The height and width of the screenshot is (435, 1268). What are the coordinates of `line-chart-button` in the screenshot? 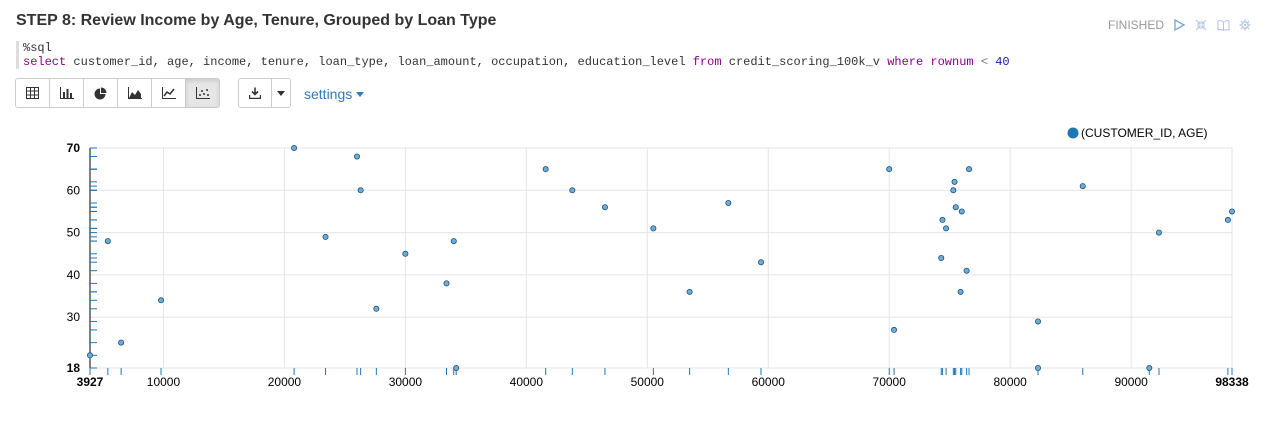 It's located at (169, 93).